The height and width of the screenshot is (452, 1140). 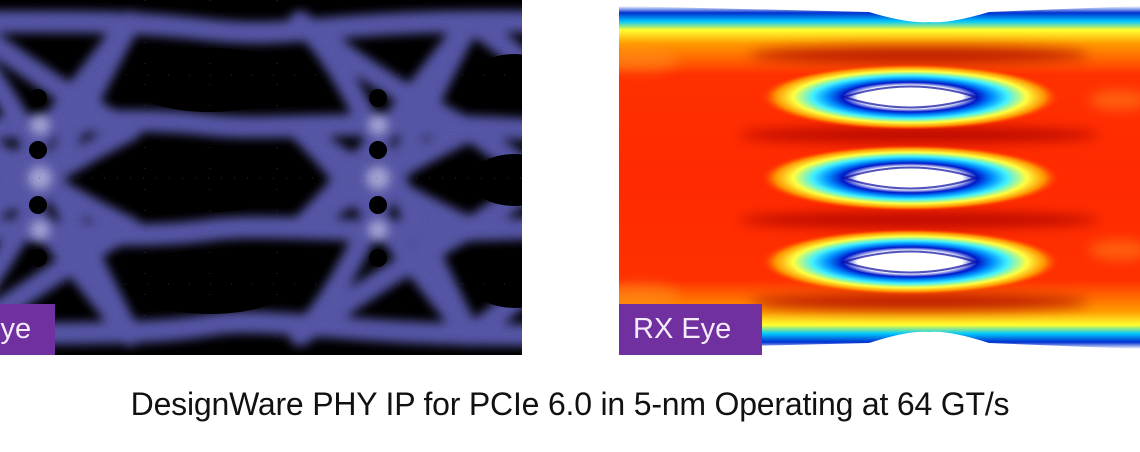 What do you see at coordinates (690, 329) in the screenshot?
I see `rx-eye-label: RX Eye` at bounding box center [690, 329].